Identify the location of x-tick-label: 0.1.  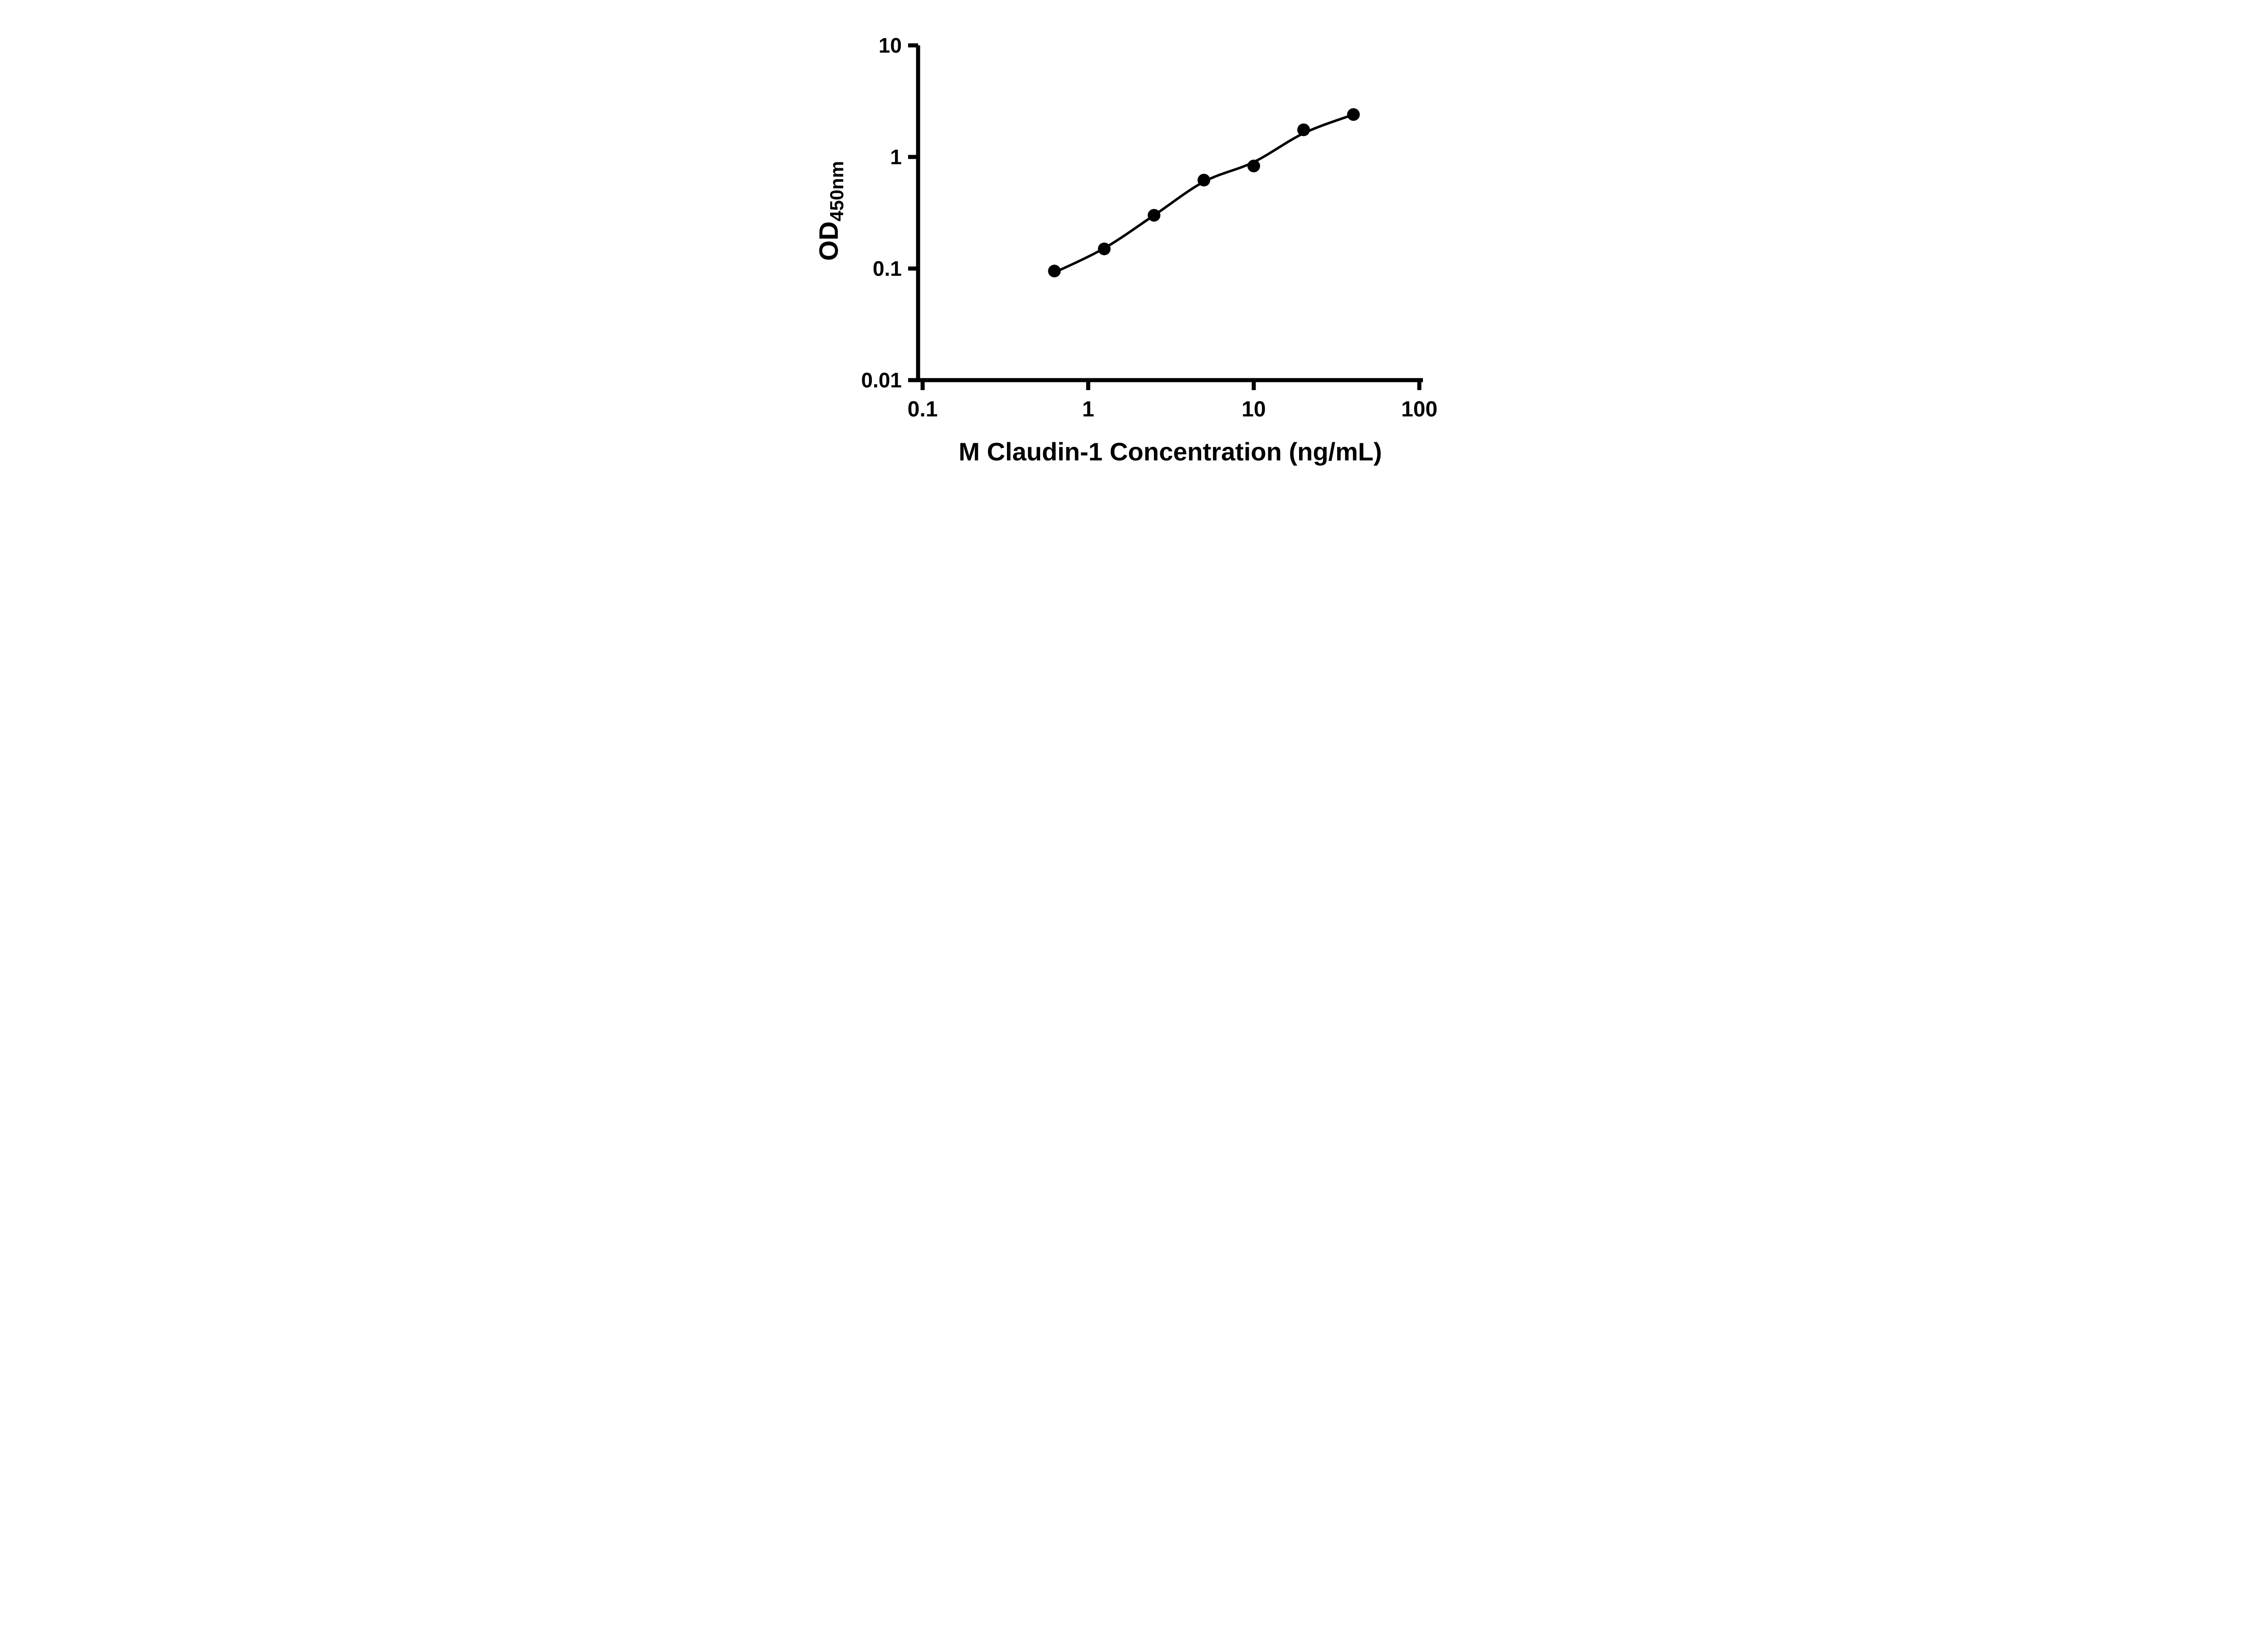
(923, 409).